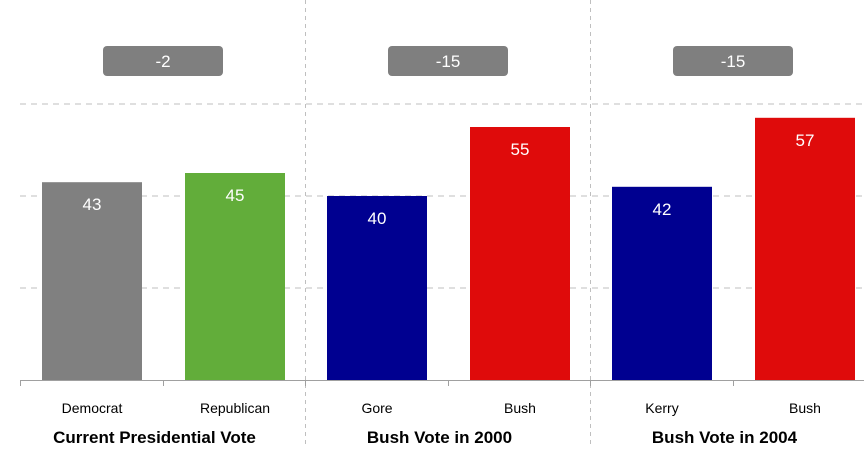 Image resolution: width=864 pixels, height=450 pixels. Describe the element at coordinates (92, 204) in the screenshot. I see `bar-value-label: 43` at that location.